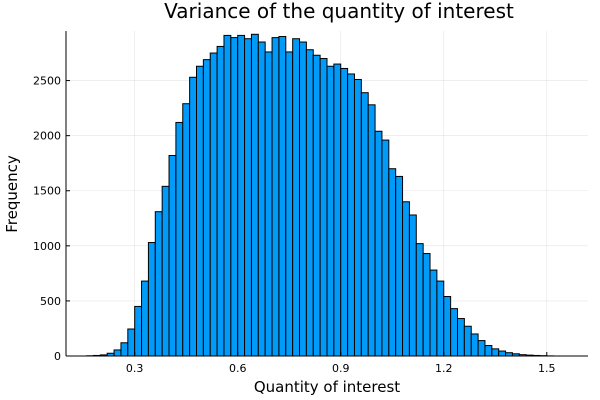  What do you see at coordinates (12, 194) in the screenshot?
I see `y-axis-label: Frequency` at bounding box center [12, 194].